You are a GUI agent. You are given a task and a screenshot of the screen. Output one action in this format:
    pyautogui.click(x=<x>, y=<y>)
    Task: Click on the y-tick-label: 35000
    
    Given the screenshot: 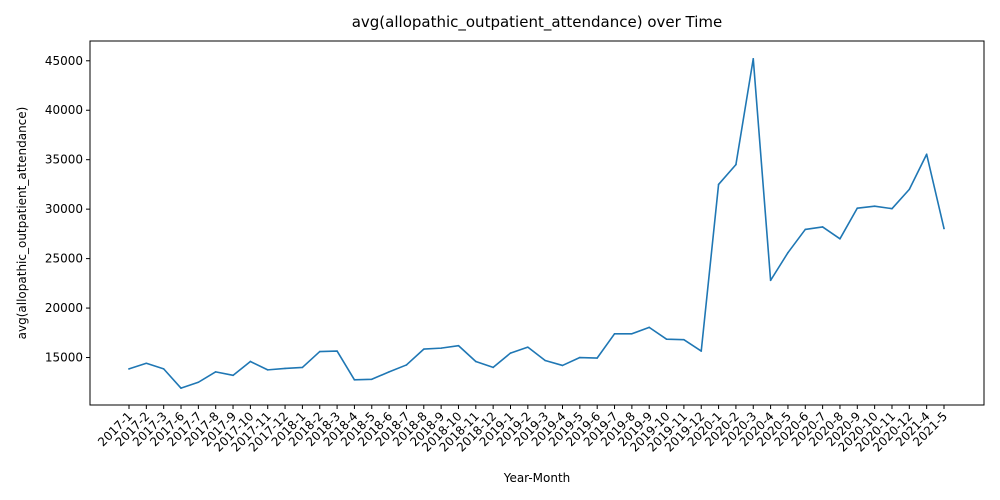 What is the action you would take?
    pyautogui.click(x=64, y=160)
    